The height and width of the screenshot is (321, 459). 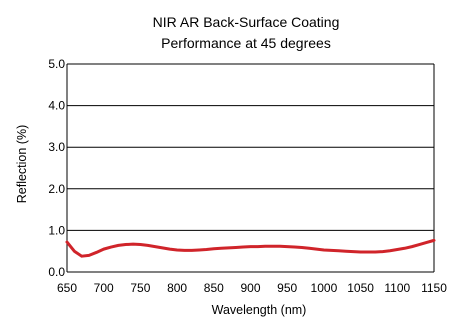 I want to click on y-tick-label-3: 3.0, so click(x=56, y=147).